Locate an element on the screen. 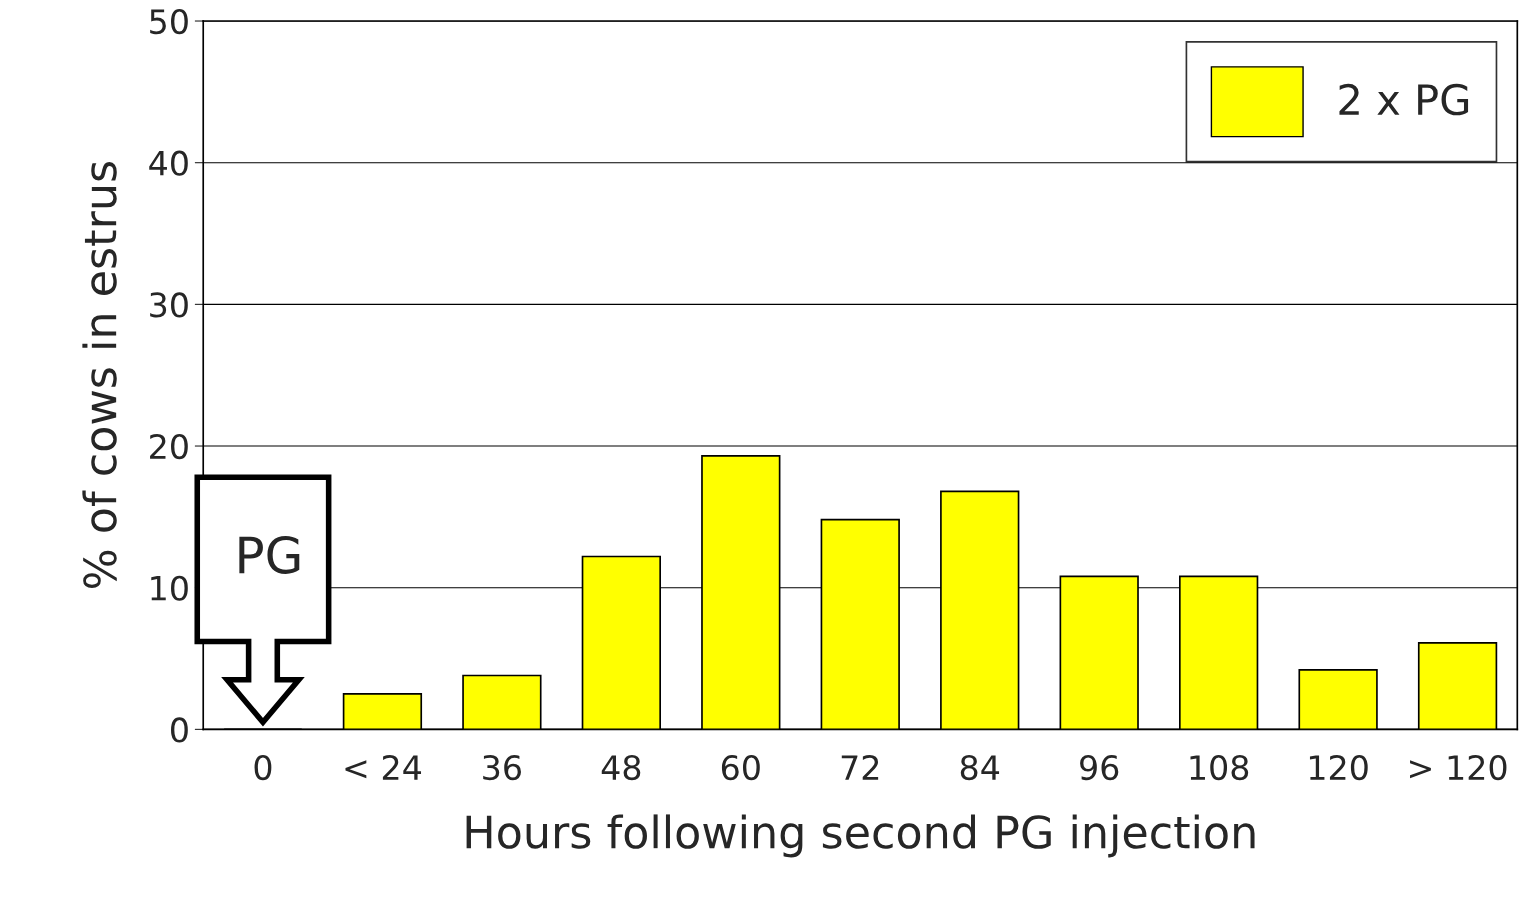  y-tick-label: 0 is located at coordinates (179, 730).